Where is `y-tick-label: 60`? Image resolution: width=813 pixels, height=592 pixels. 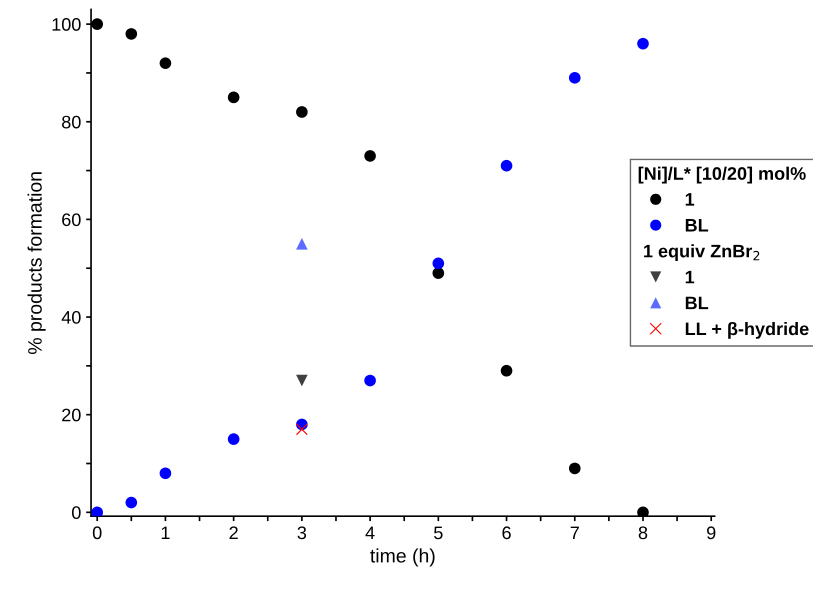 y-tick-label: 60 is located at coordinates (71, 219).